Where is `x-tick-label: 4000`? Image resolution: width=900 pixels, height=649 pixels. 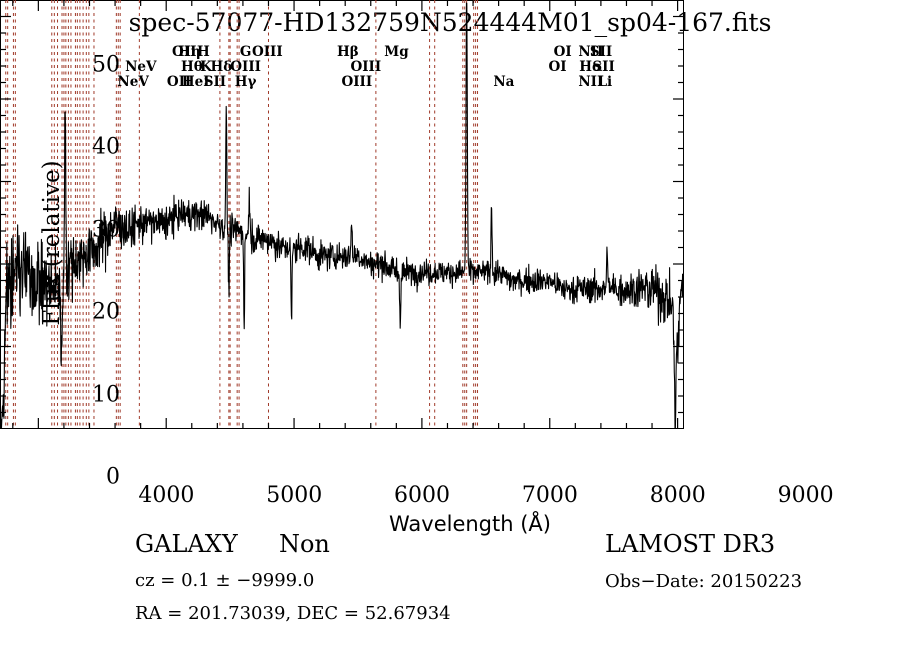 x-tick-label: 4000 is located at coordinates (166, 495).